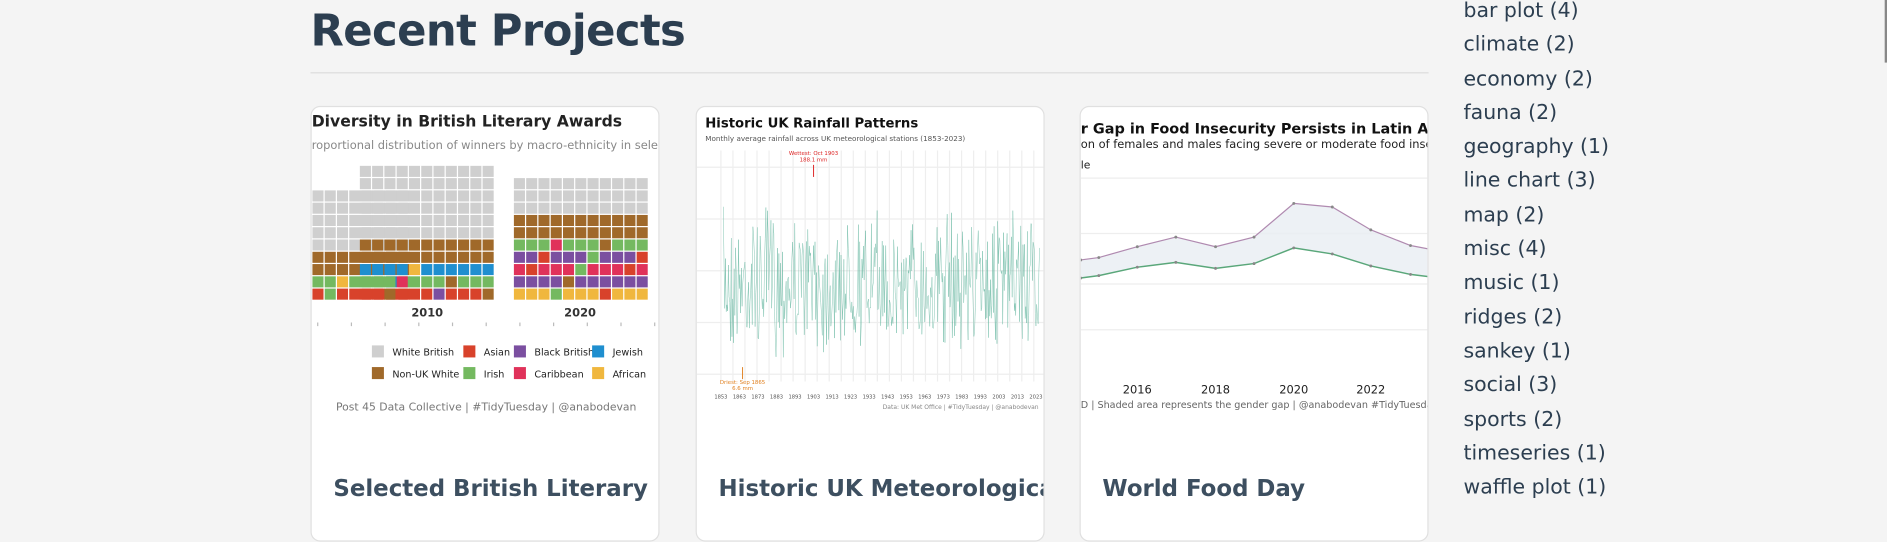 The height and width of the screenshot is (542, 1887). What do you see at coordinates (1293, 390) in the screenshot?
I see `x-tick-label: 2020` at bounding box center [1293, 390].